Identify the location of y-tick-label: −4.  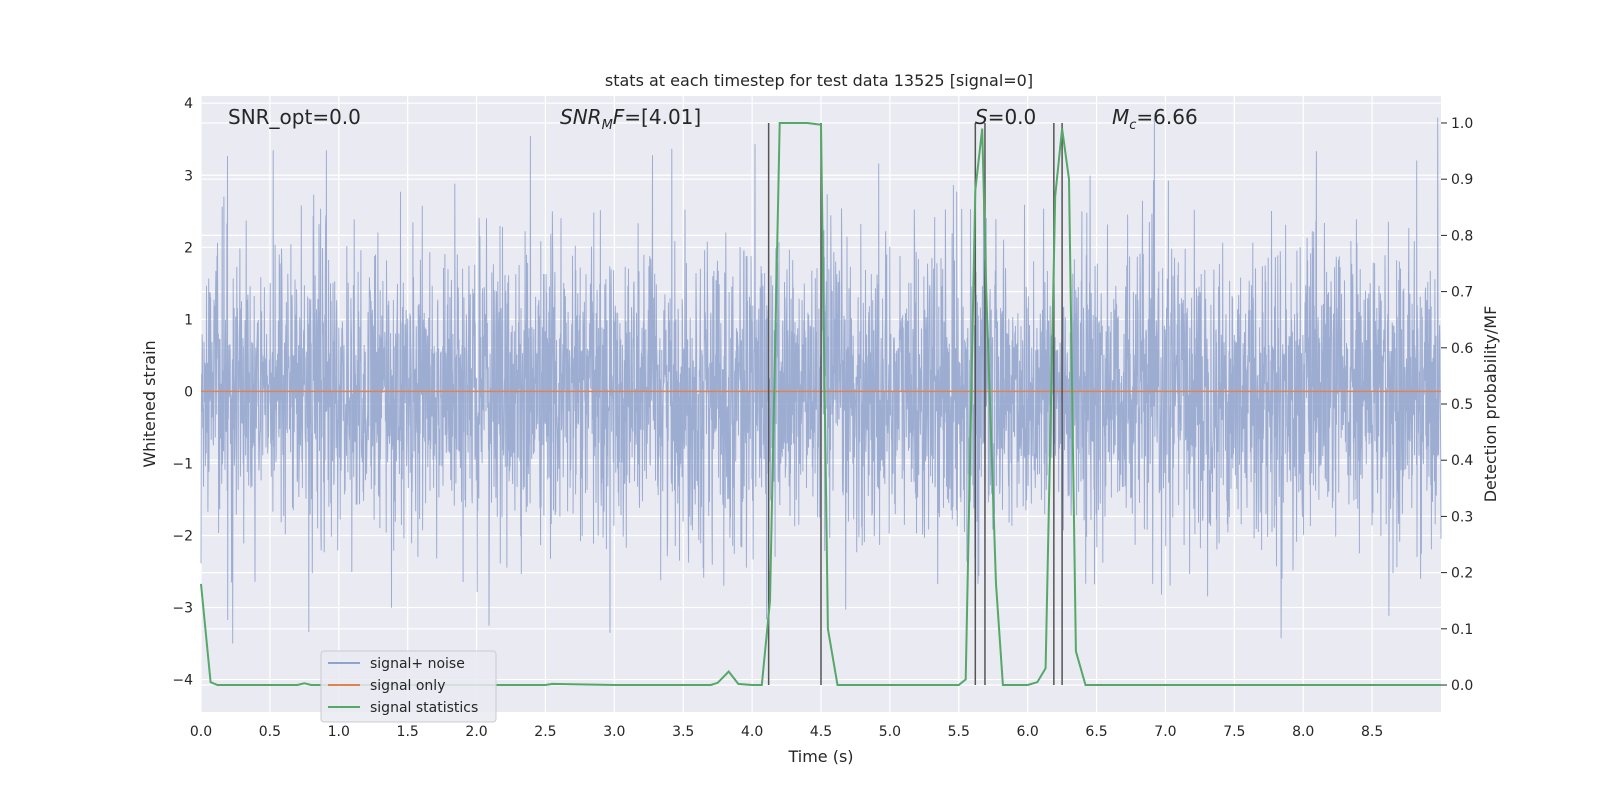
(182, 681).